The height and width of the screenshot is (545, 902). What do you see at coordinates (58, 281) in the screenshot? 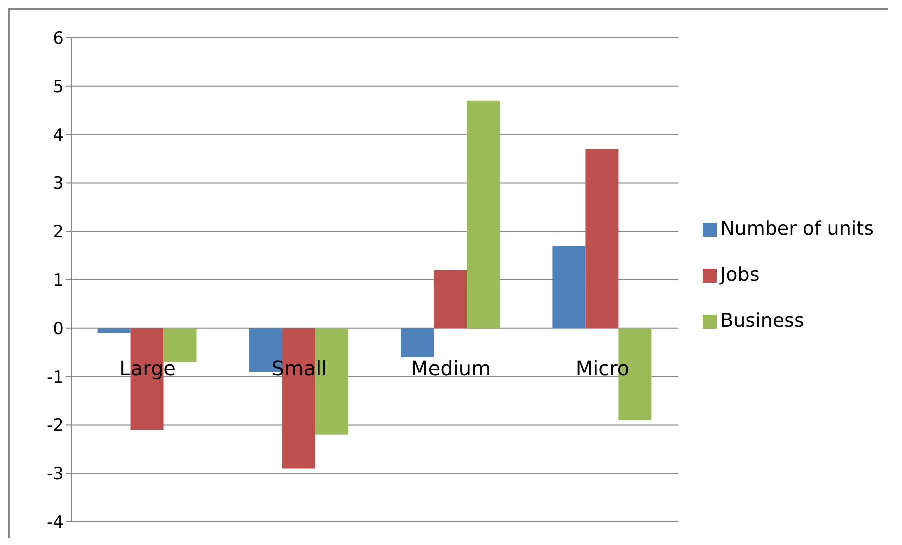
I see `y-tick-label: 1` at bounding box center [58, 281].